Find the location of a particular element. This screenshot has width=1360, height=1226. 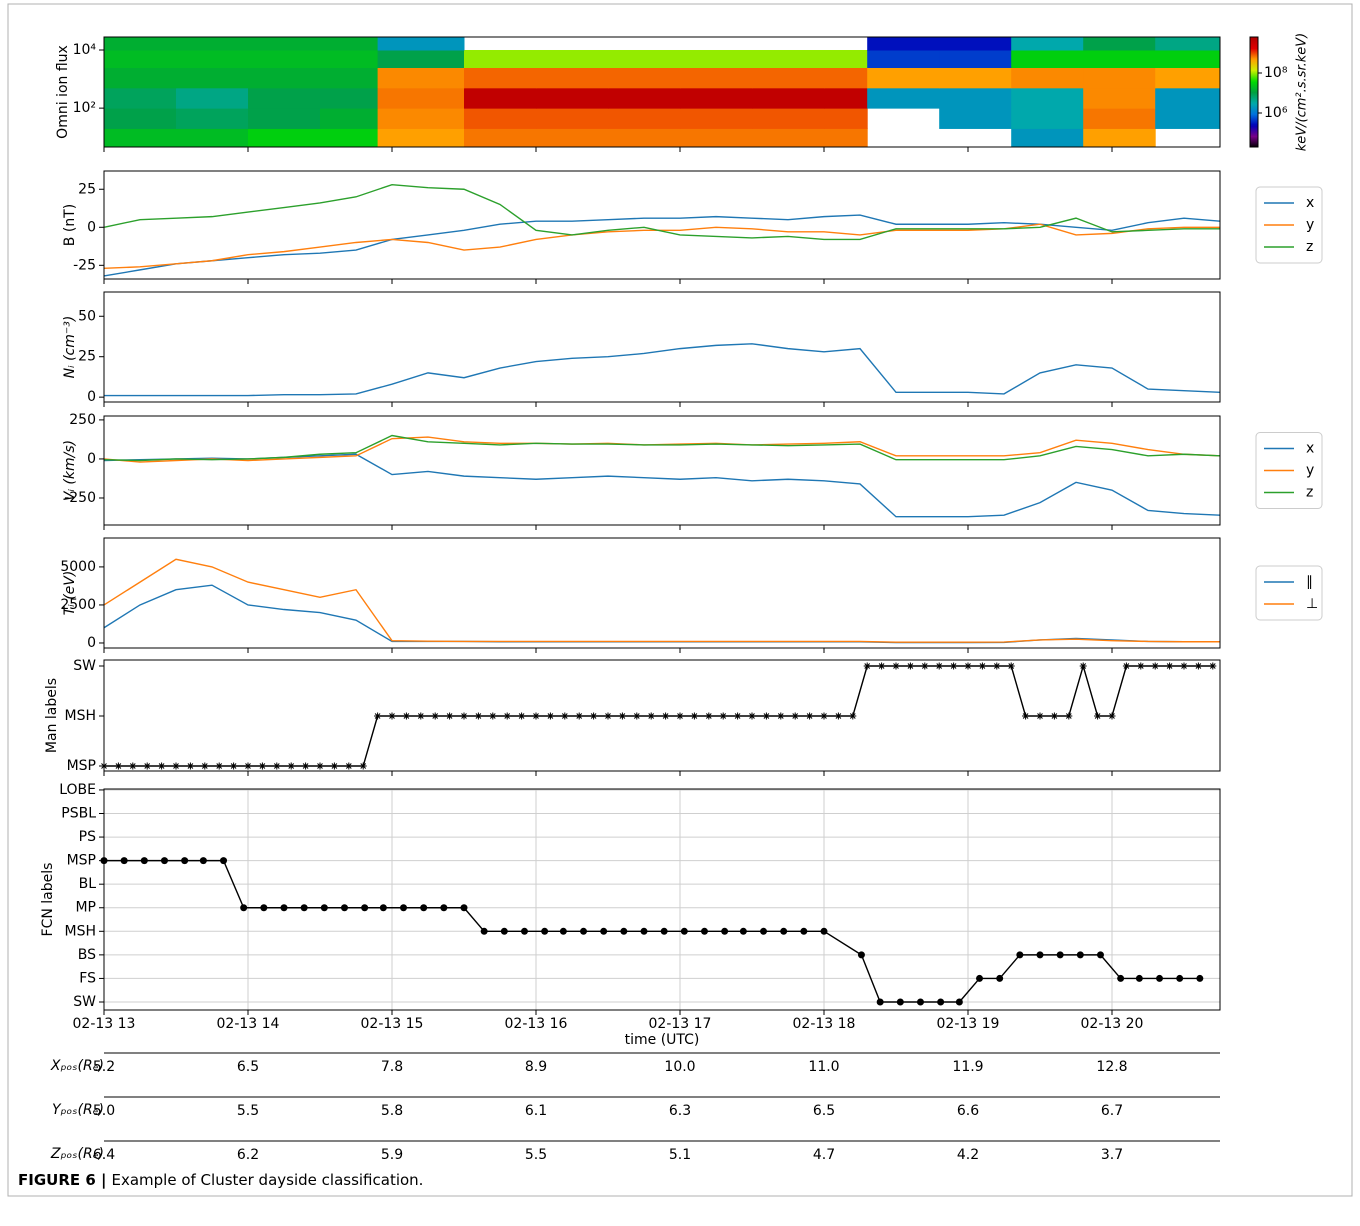

y-tick-label: BS is located at coordinates (87, 955).